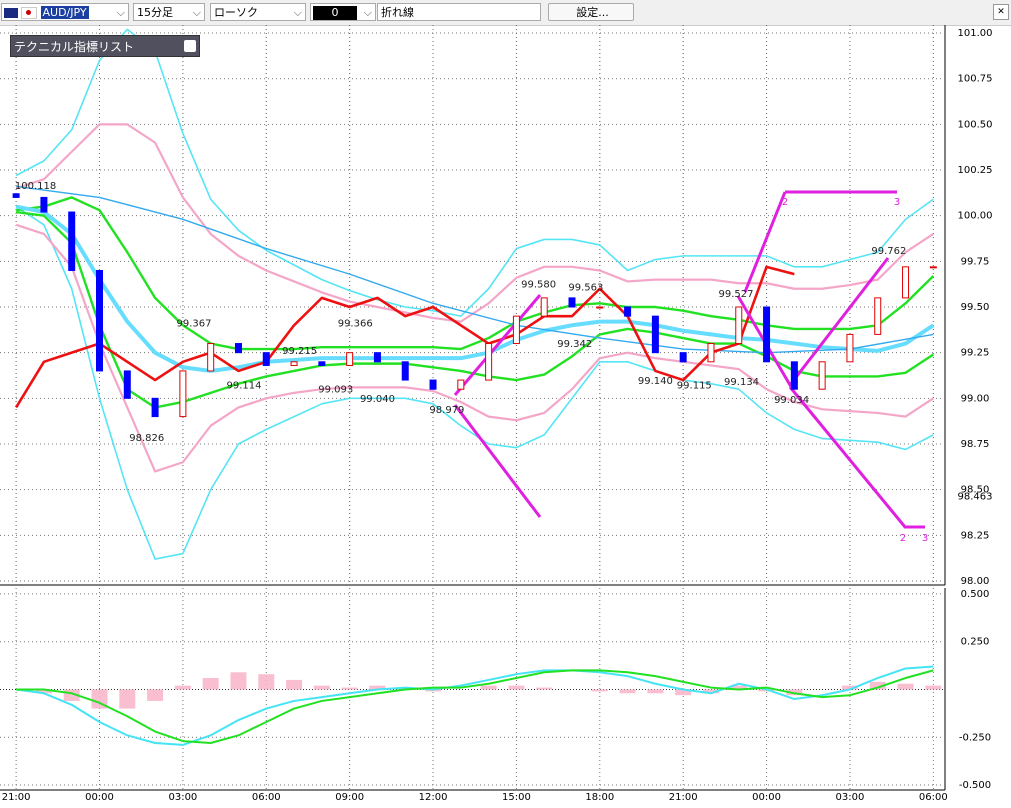  Describe the element at coordinates (975, 398) in the screenshot. I see `y-tick-label: 99.00` at that location.